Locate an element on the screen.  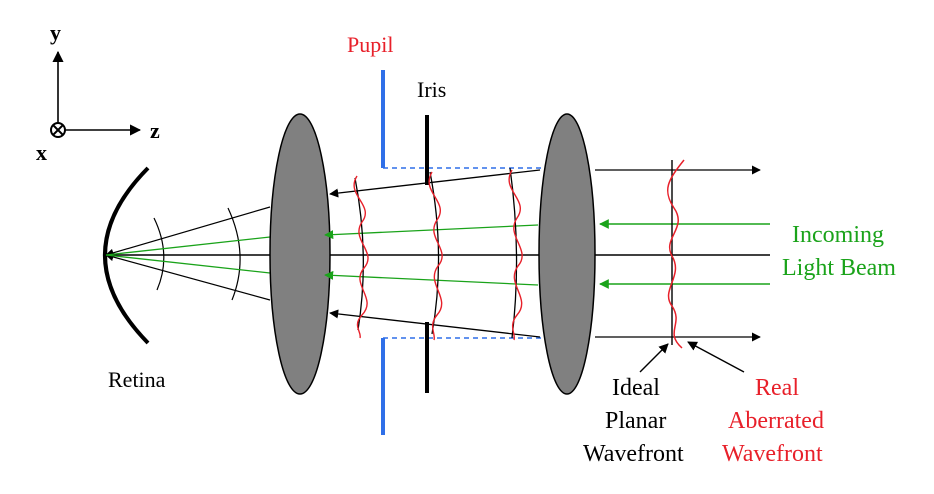
converging-black-rays is located at coordinates (188, 253).